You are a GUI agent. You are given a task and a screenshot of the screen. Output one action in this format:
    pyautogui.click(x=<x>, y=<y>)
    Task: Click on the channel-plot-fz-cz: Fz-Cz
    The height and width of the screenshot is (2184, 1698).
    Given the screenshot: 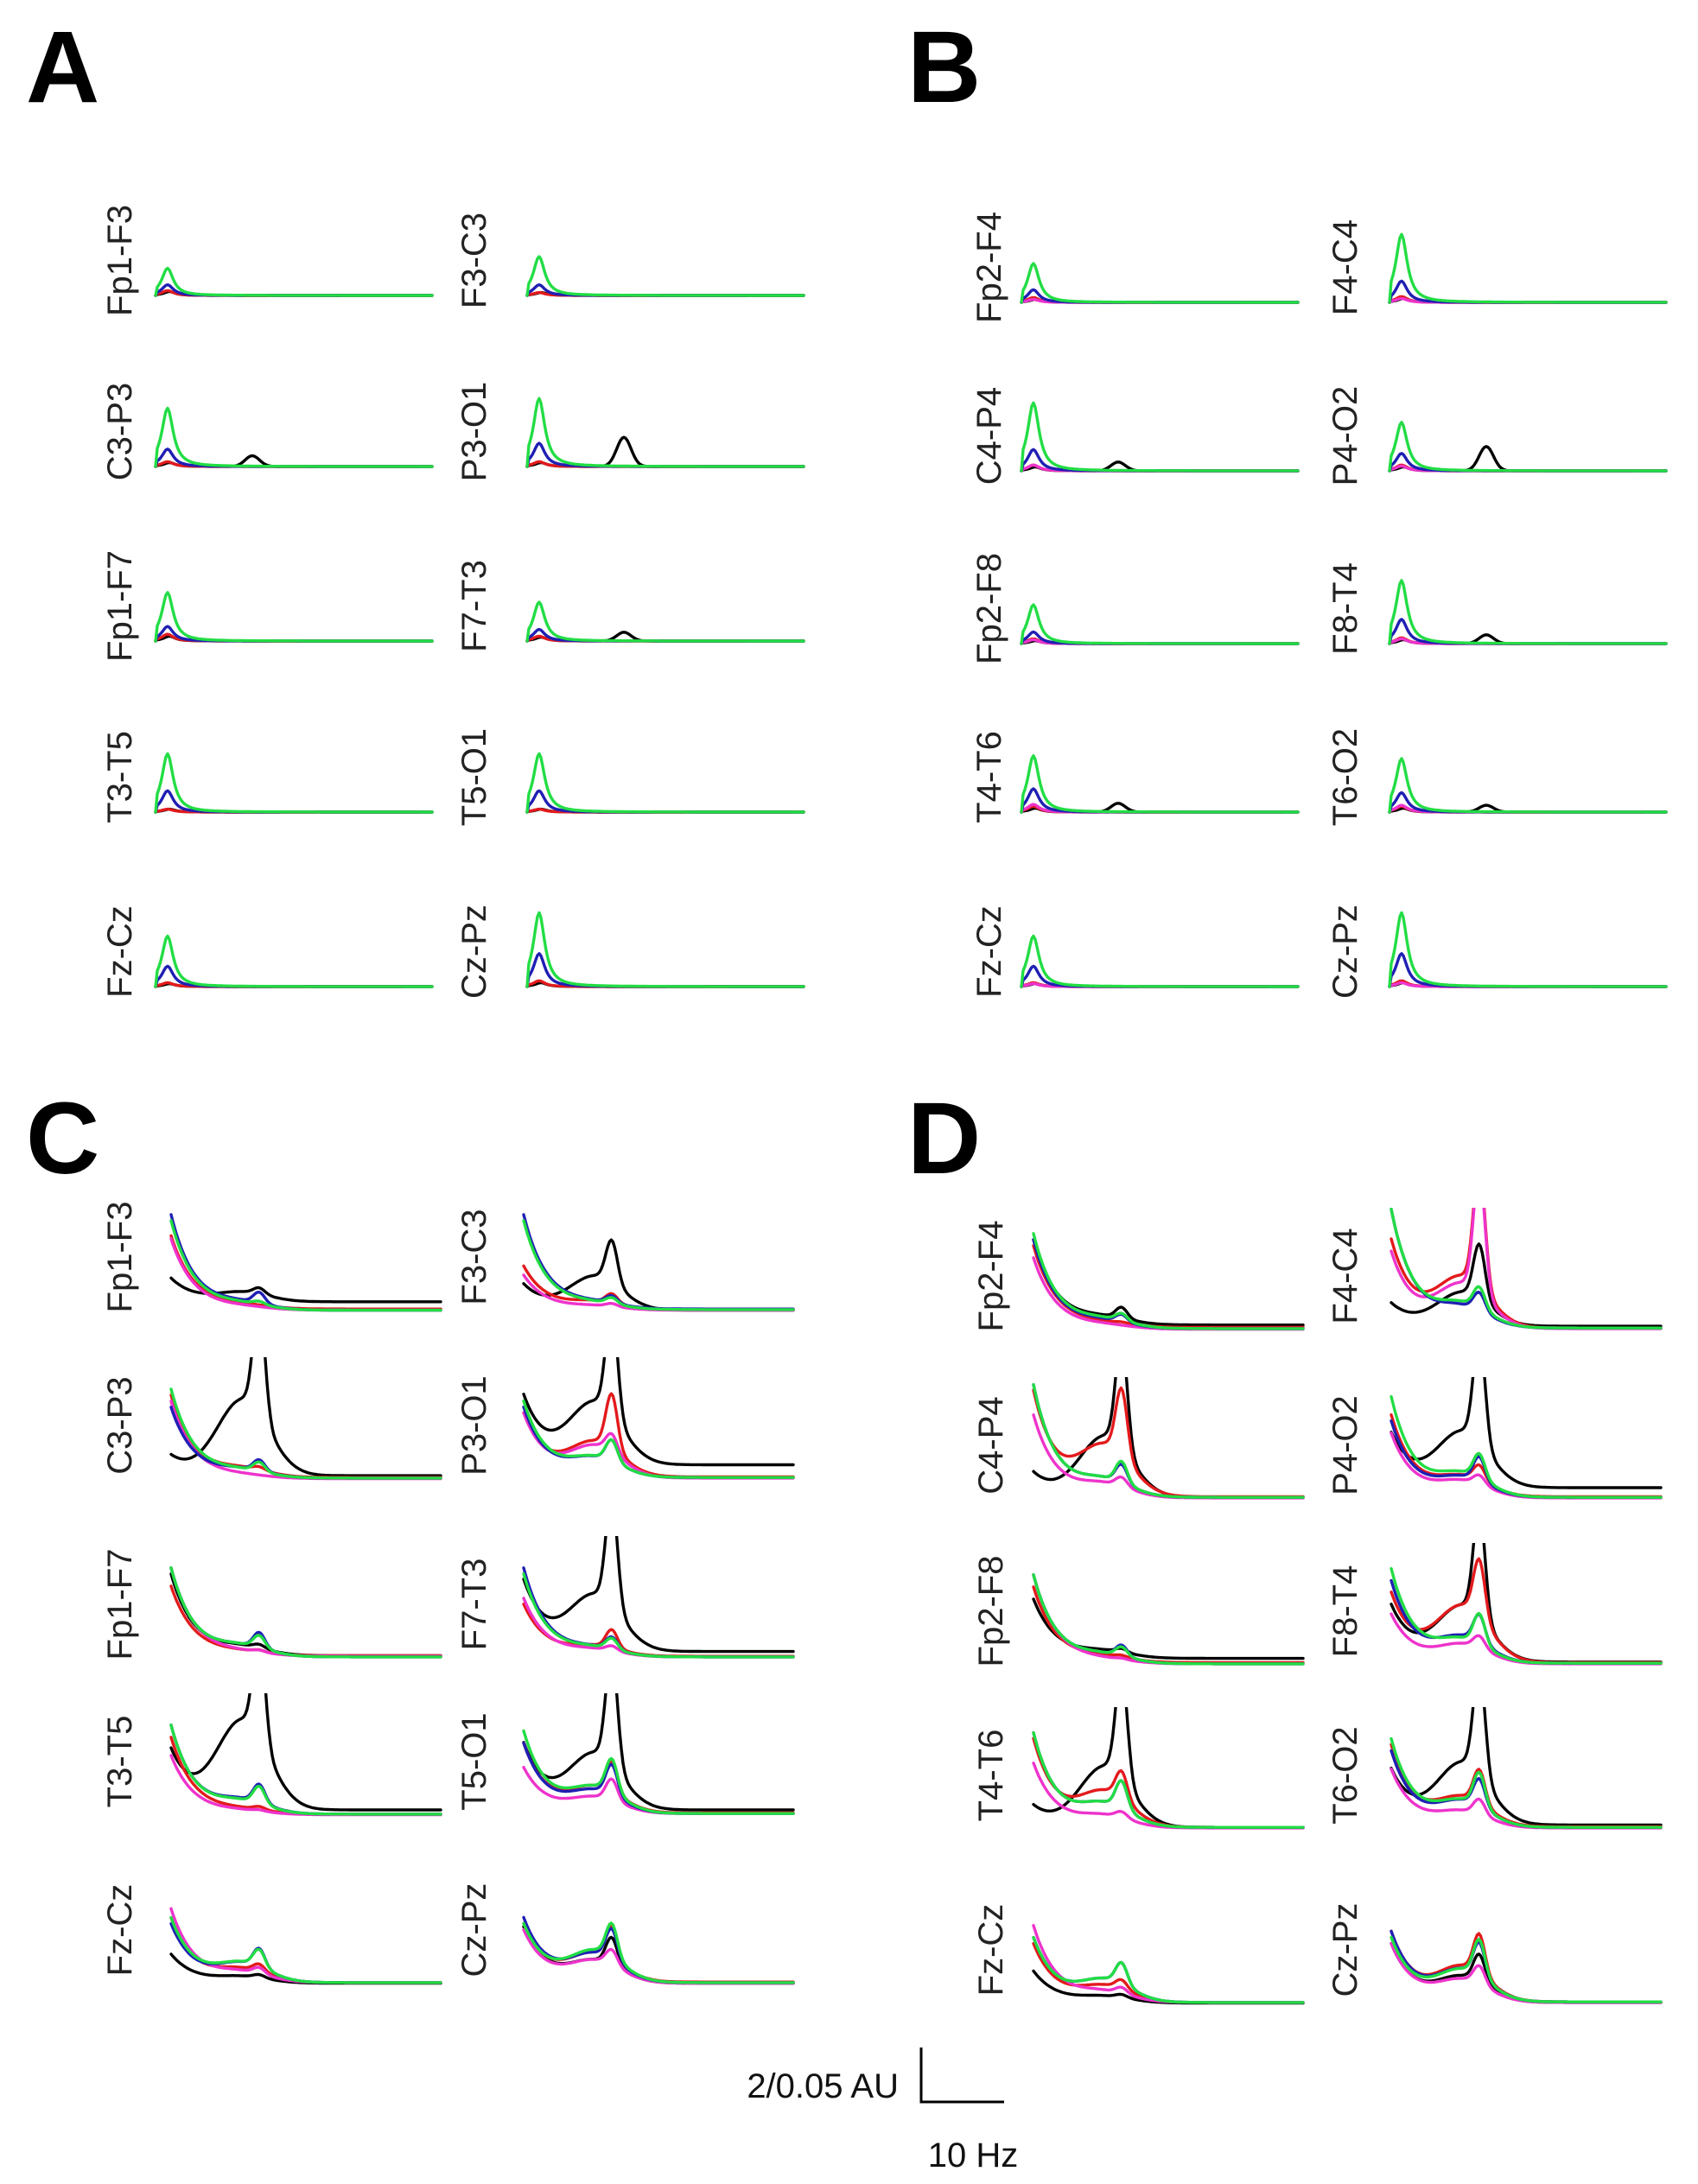 What is the action you would take?
    pyautogui.click(x=1135, y=952)
    